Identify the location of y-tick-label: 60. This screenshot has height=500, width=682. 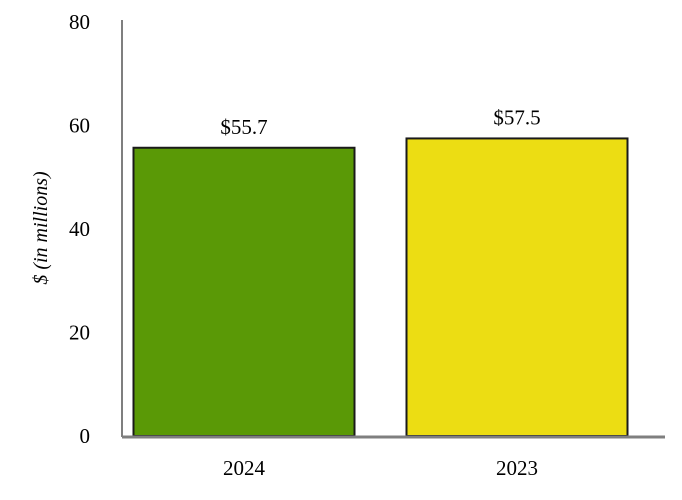
(79, 126).